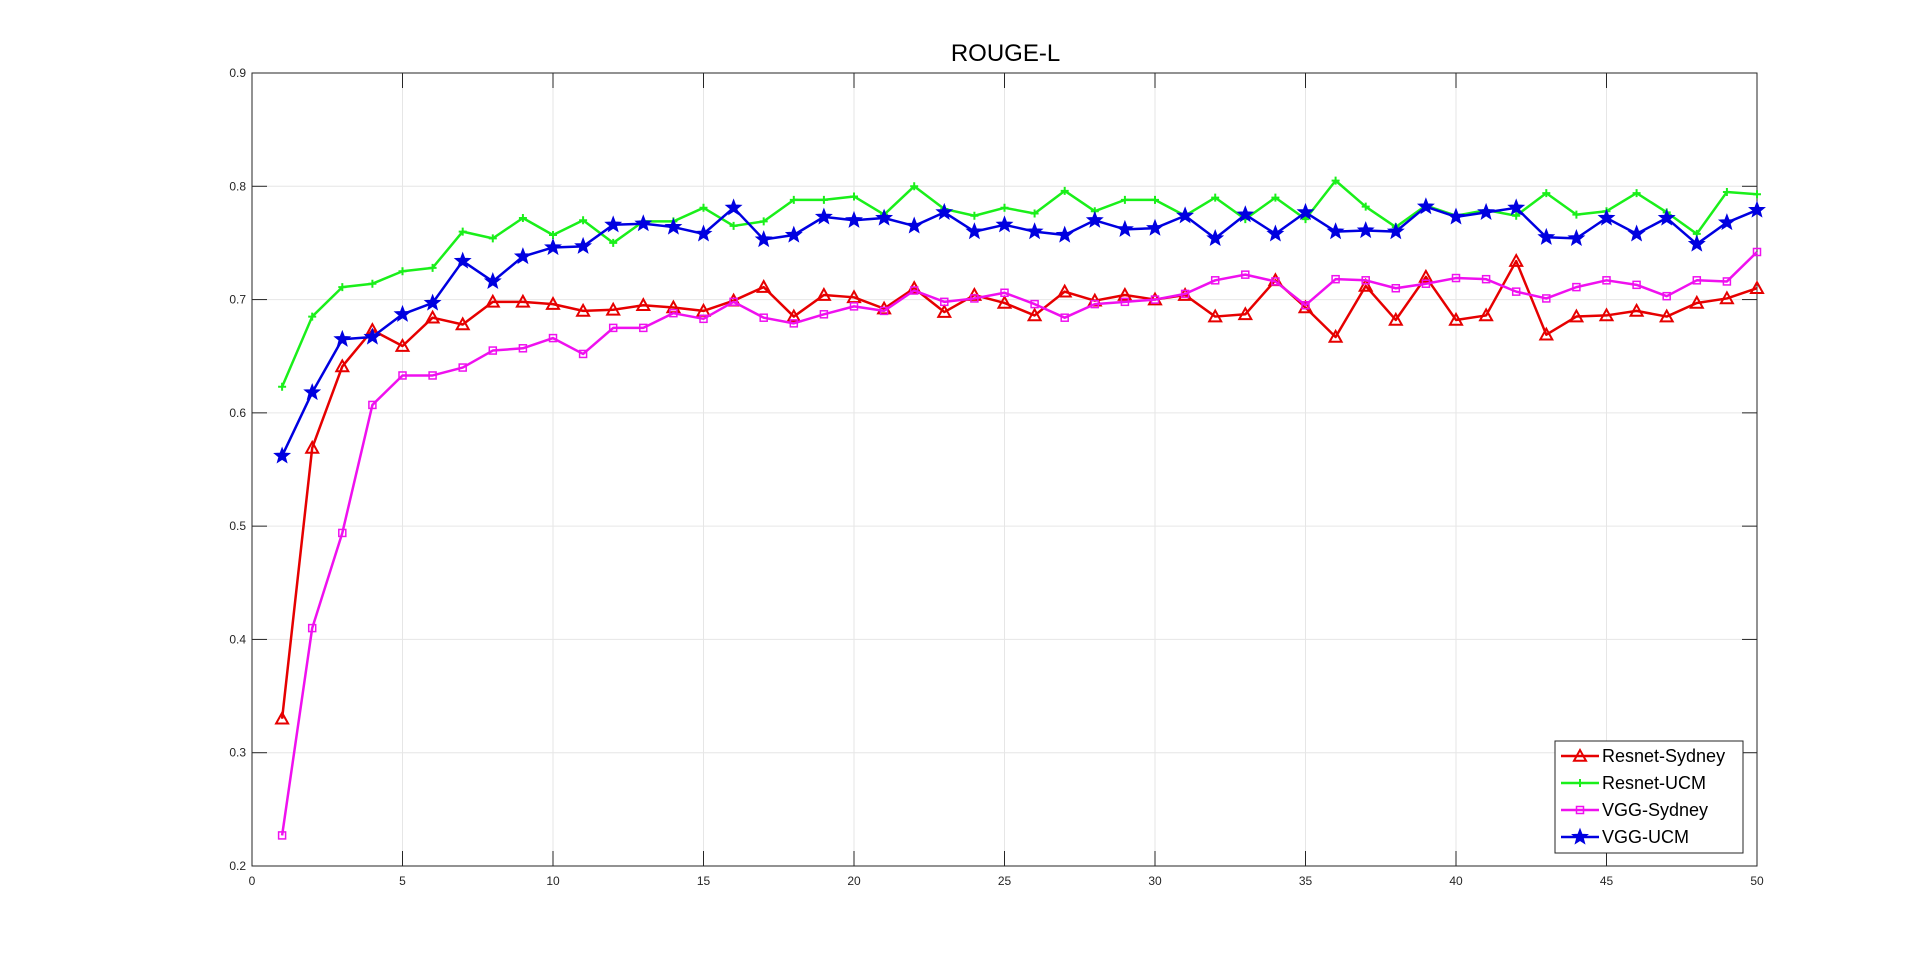 The width and height of the screenshot is (1920, 962). I want to click on y-tick-label: 0.5, so click(237, 526).